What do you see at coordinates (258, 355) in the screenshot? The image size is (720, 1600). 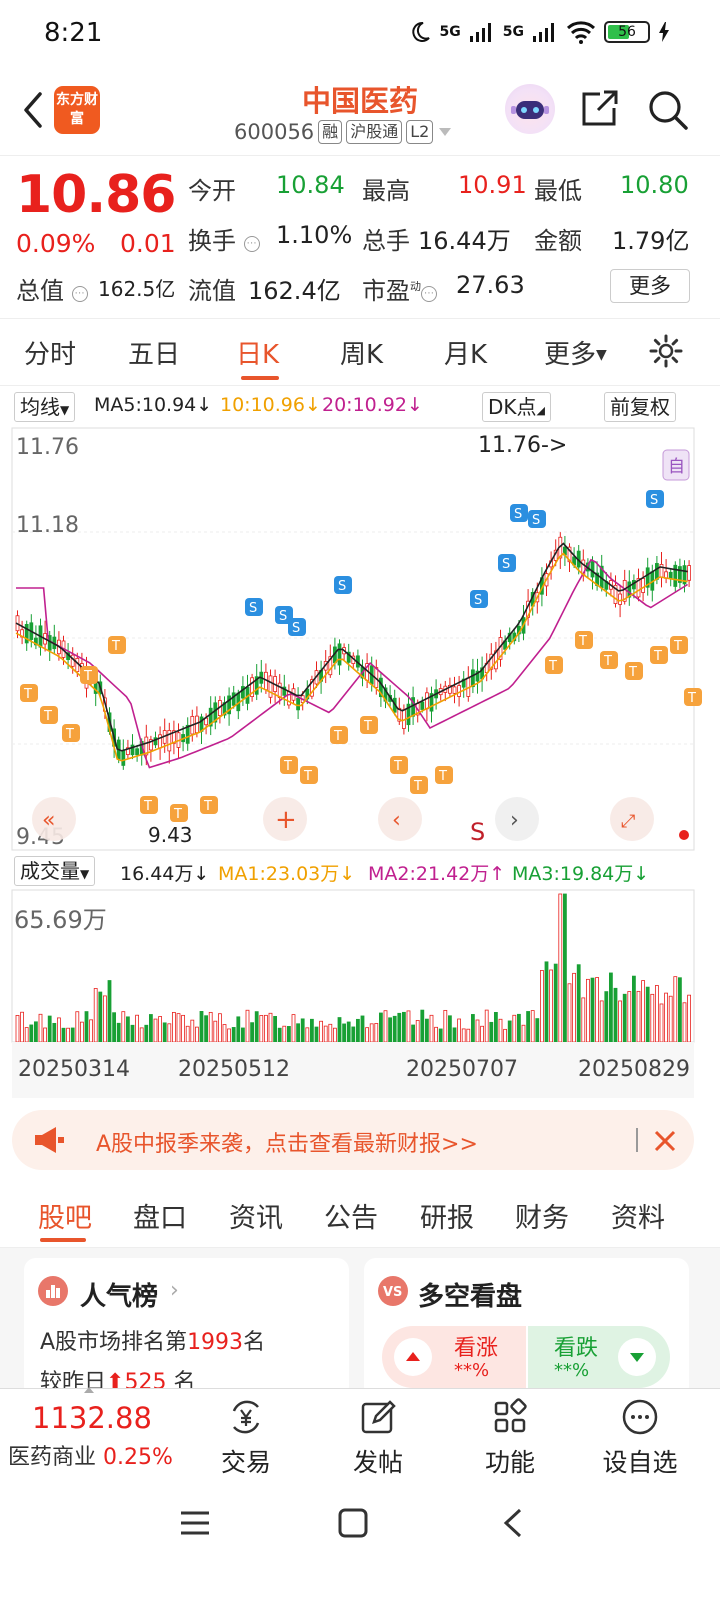 I see `tab-daily-k: 日K` at bounding box center [258, 355].